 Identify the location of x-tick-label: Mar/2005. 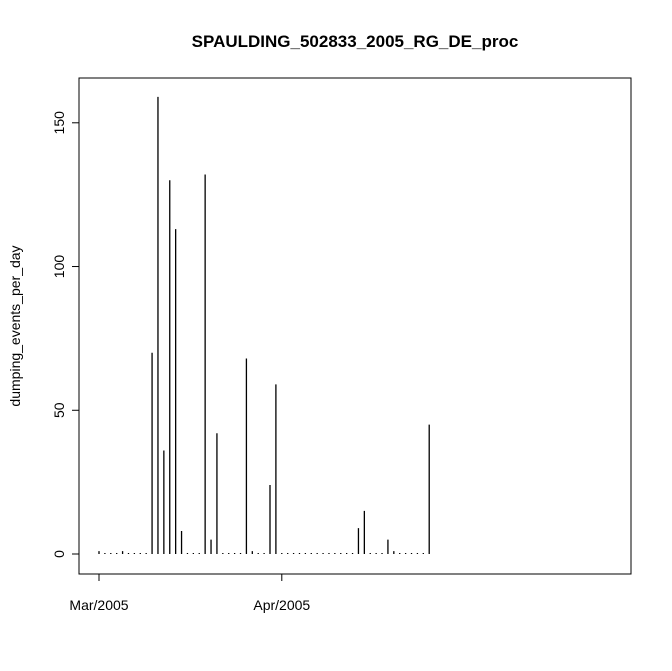
(98, 605).